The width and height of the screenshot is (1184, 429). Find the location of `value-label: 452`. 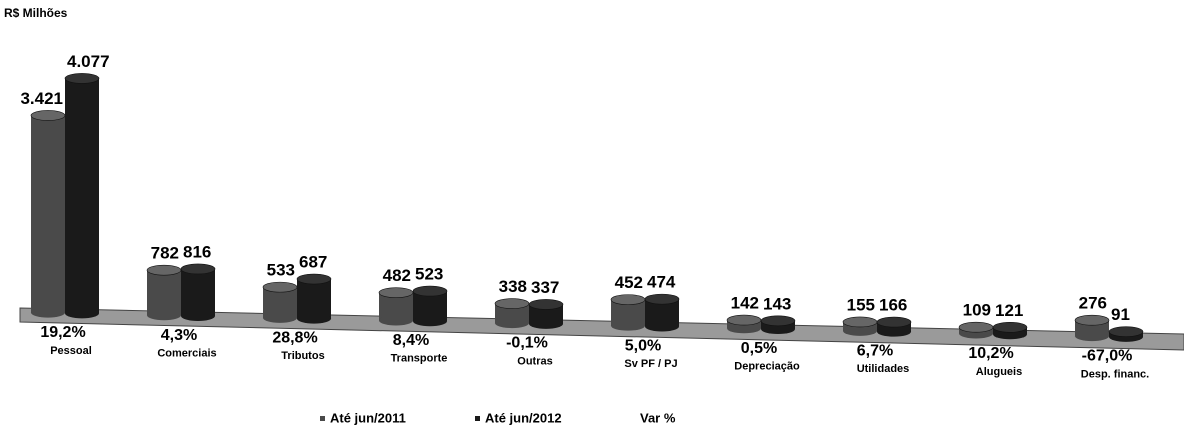

value-label: 452 is located at coordinates (629, 282).